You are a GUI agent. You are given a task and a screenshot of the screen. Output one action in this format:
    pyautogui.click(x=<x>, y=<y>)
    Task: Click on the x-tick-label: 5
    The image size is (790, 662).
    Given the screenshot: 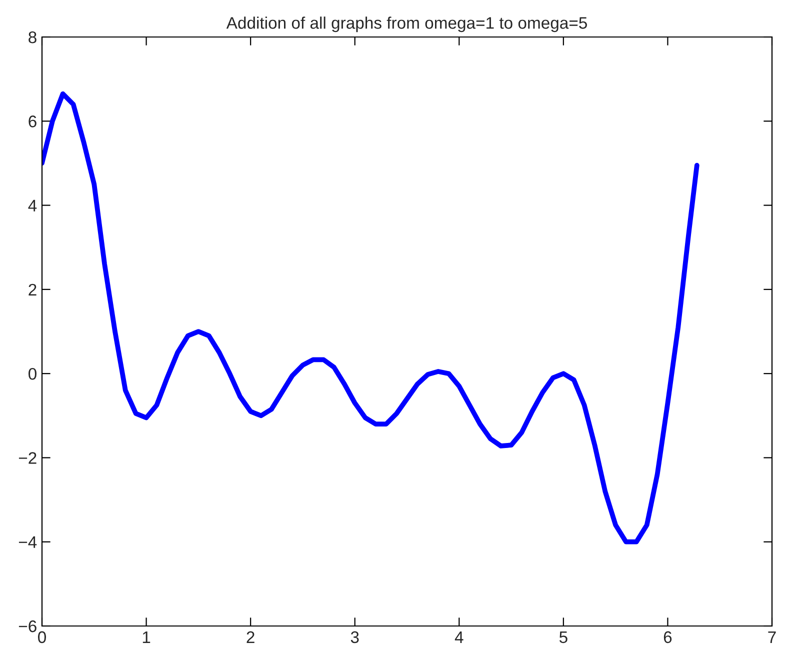 What is the action you would take?
    pyautogui.click(x=563, y=637)
    